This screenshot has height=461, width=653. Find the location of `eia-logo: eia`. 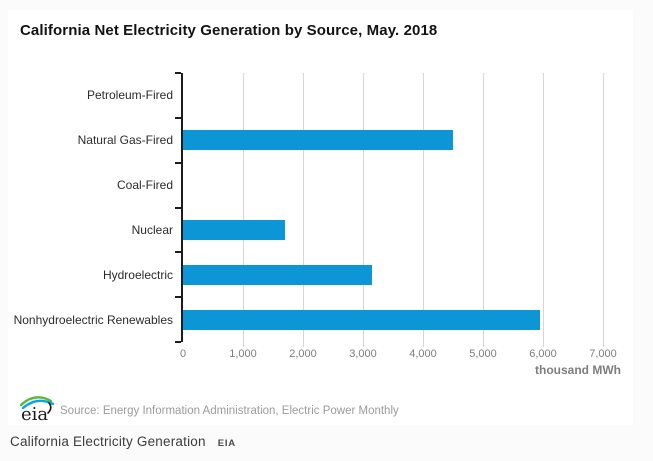

eia-logo: eia is located at coordinates (37, 410).